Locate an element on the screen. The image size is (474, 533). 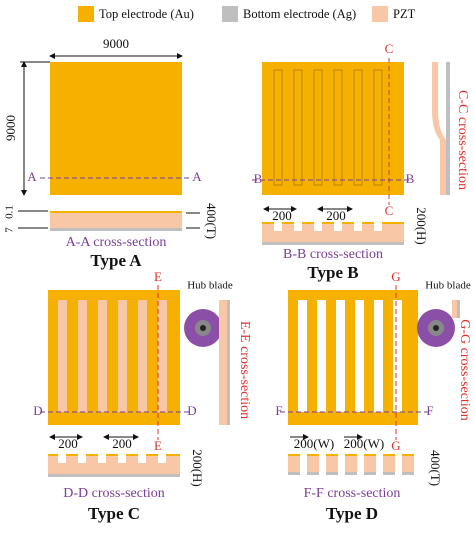
section-label: D is located at coordinates (37, 410).